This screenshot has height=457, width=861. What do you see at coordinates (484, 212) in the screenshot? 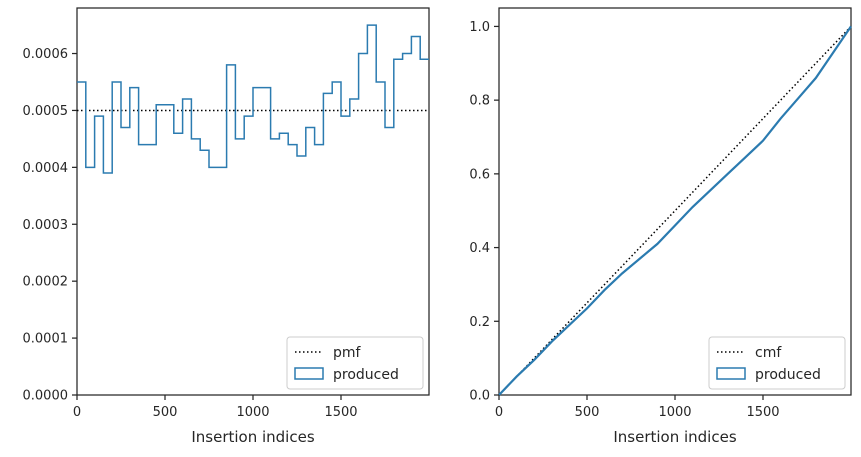
I see `cmf-y-ticks: 0.0 0.2 0.4 0.6 0.8 1.0` at bounding box center [484, 212].